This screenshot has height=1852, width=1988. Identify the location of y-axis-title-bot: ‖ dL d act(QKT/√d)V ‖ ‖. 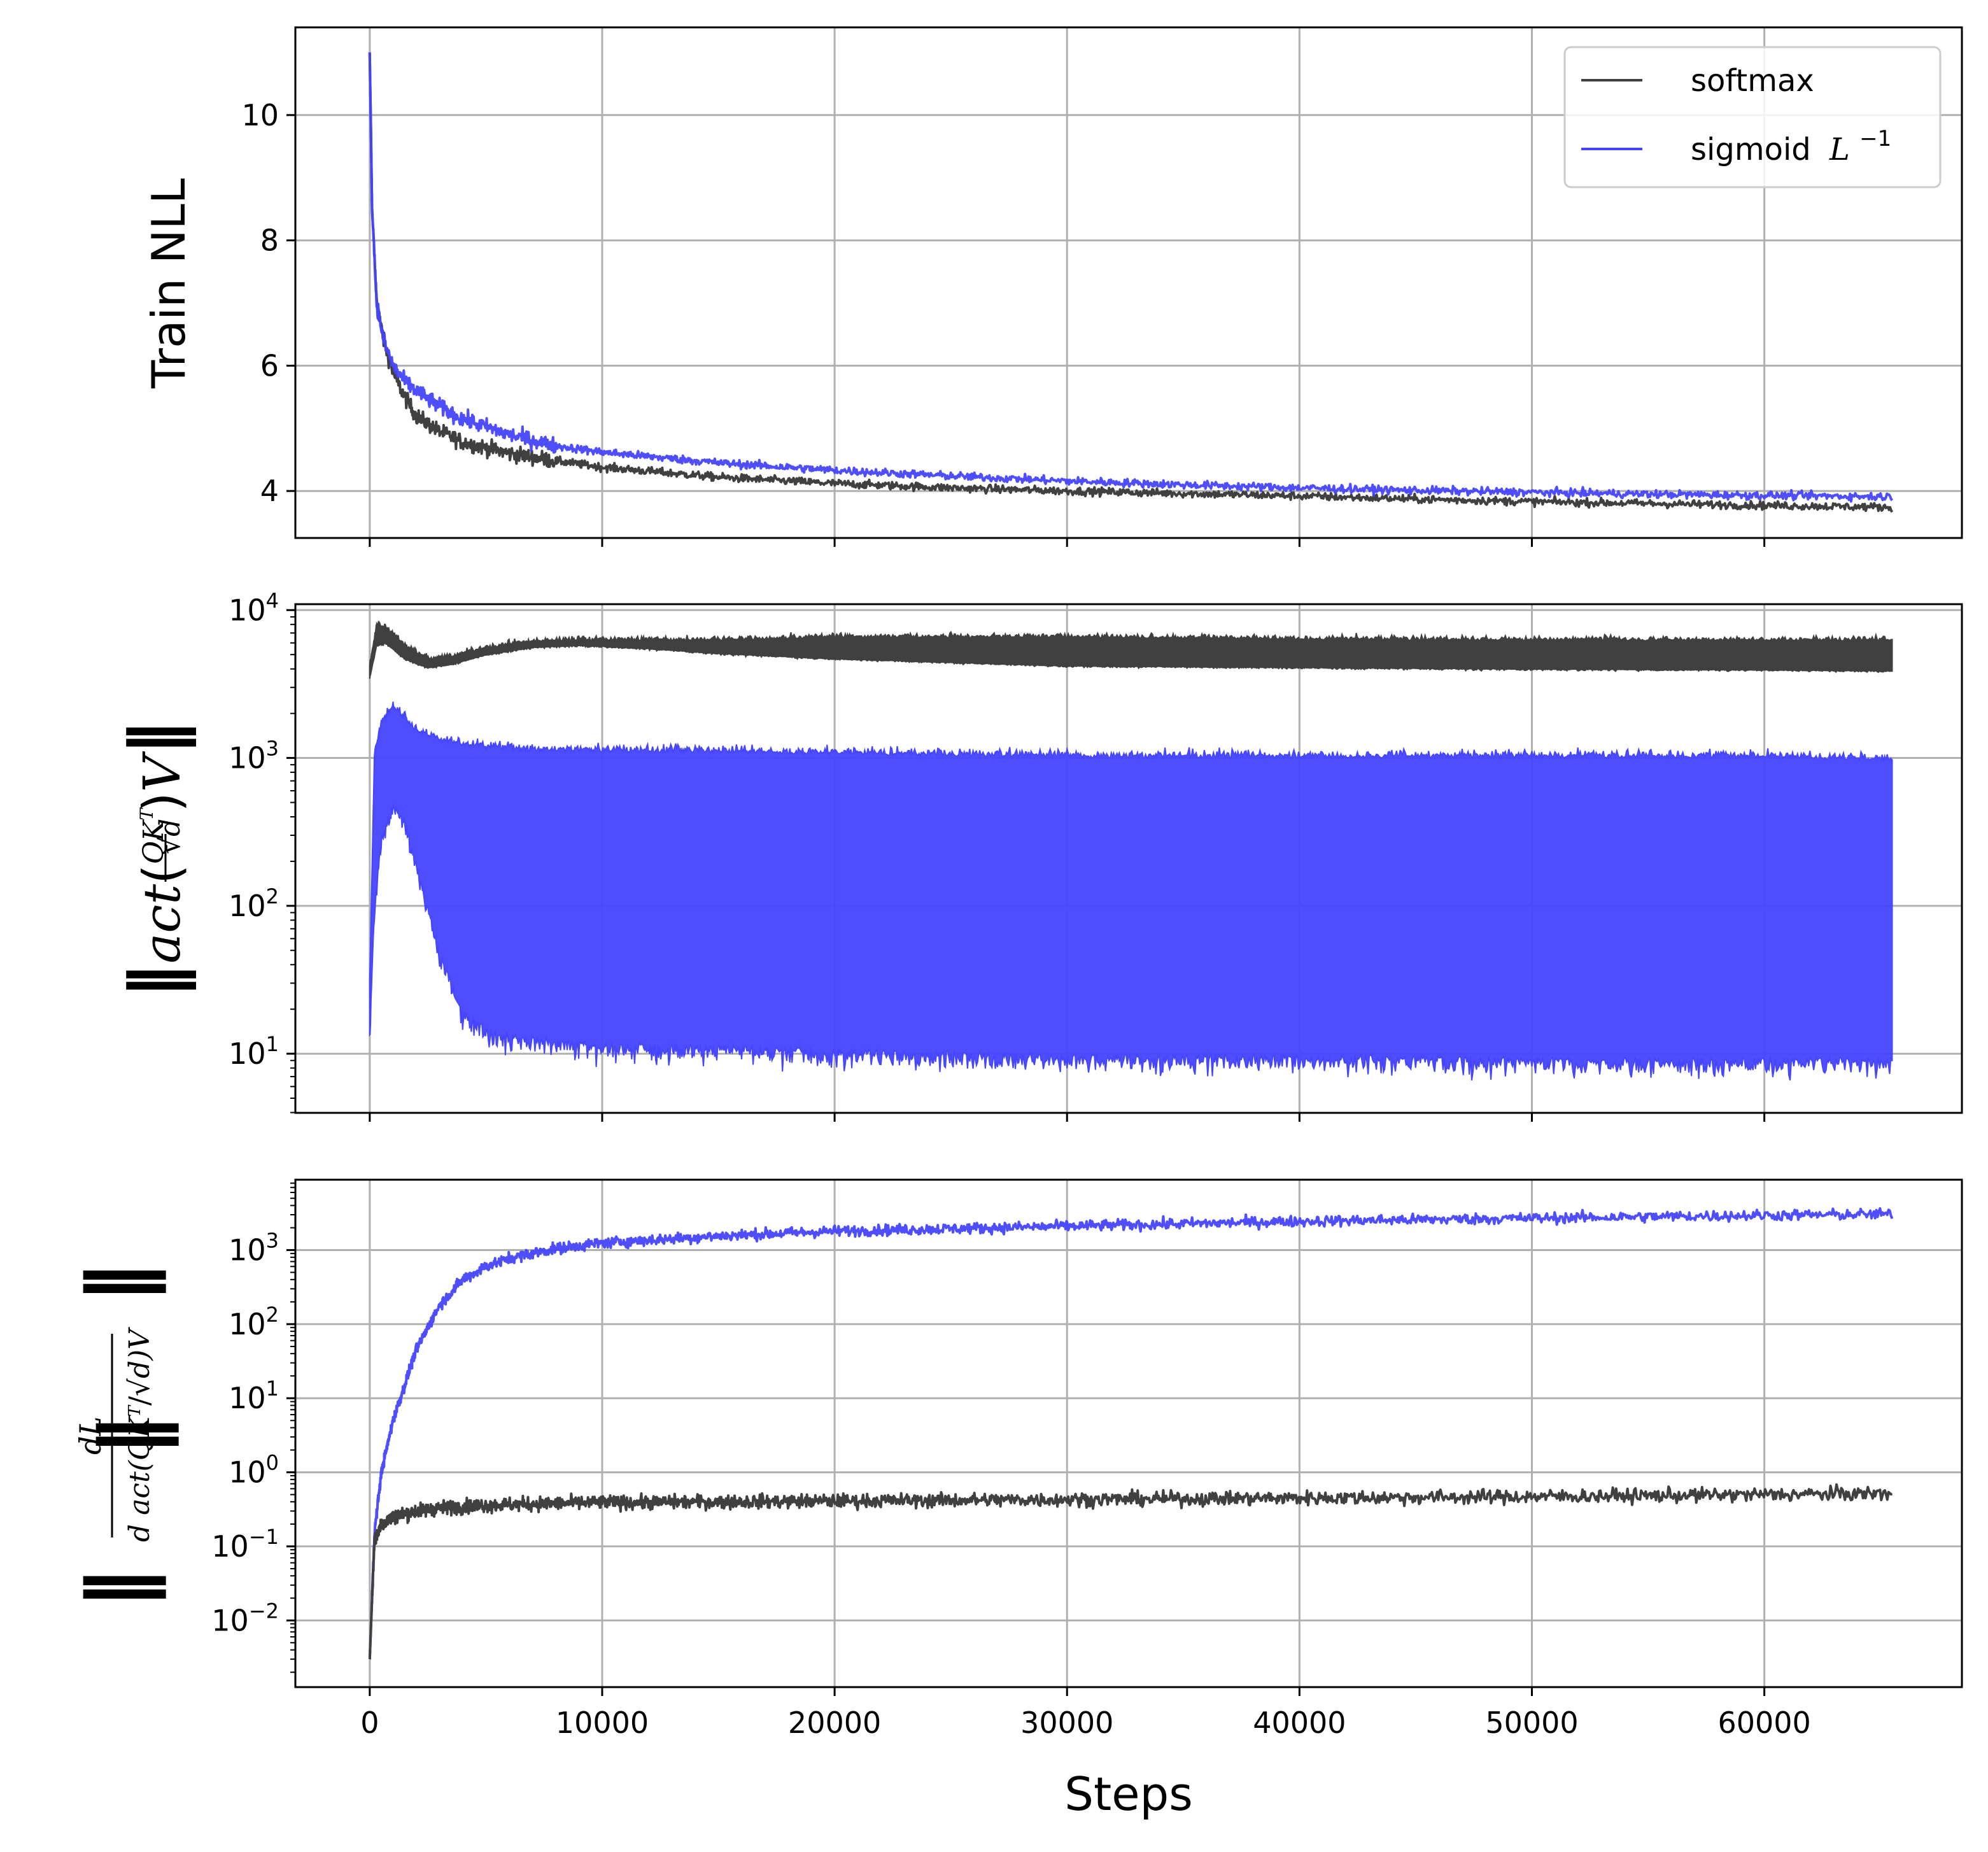
(124, 1435).